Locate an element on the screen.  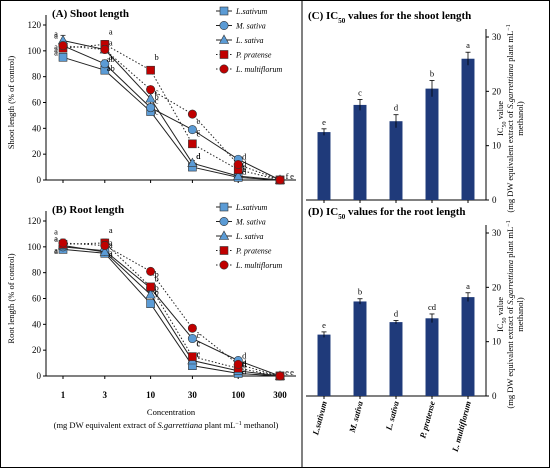
y-tick-label: 120 is located at coordinates (35, 25).